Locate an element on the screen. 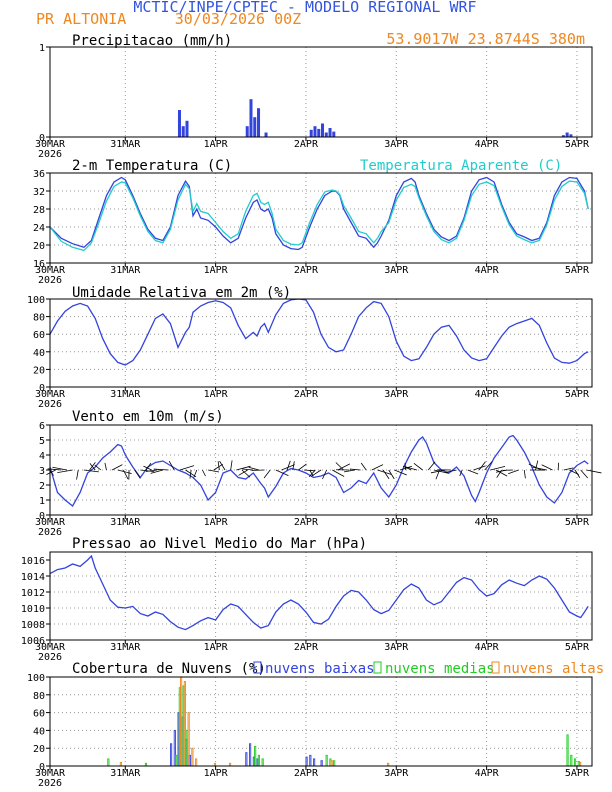 The width and height of the screenshot is (612, 792). legend-box-baixas is located at coordinates (257, 667).